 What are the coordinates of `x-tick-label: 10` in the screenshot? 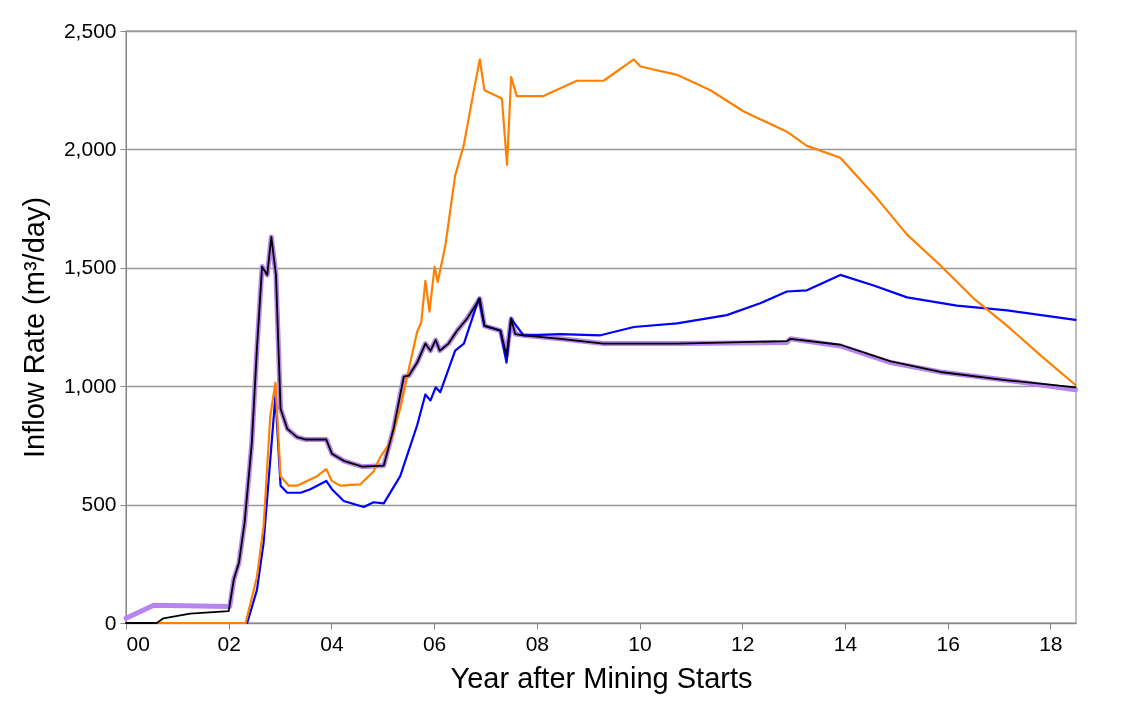 It's located at (640, 643).